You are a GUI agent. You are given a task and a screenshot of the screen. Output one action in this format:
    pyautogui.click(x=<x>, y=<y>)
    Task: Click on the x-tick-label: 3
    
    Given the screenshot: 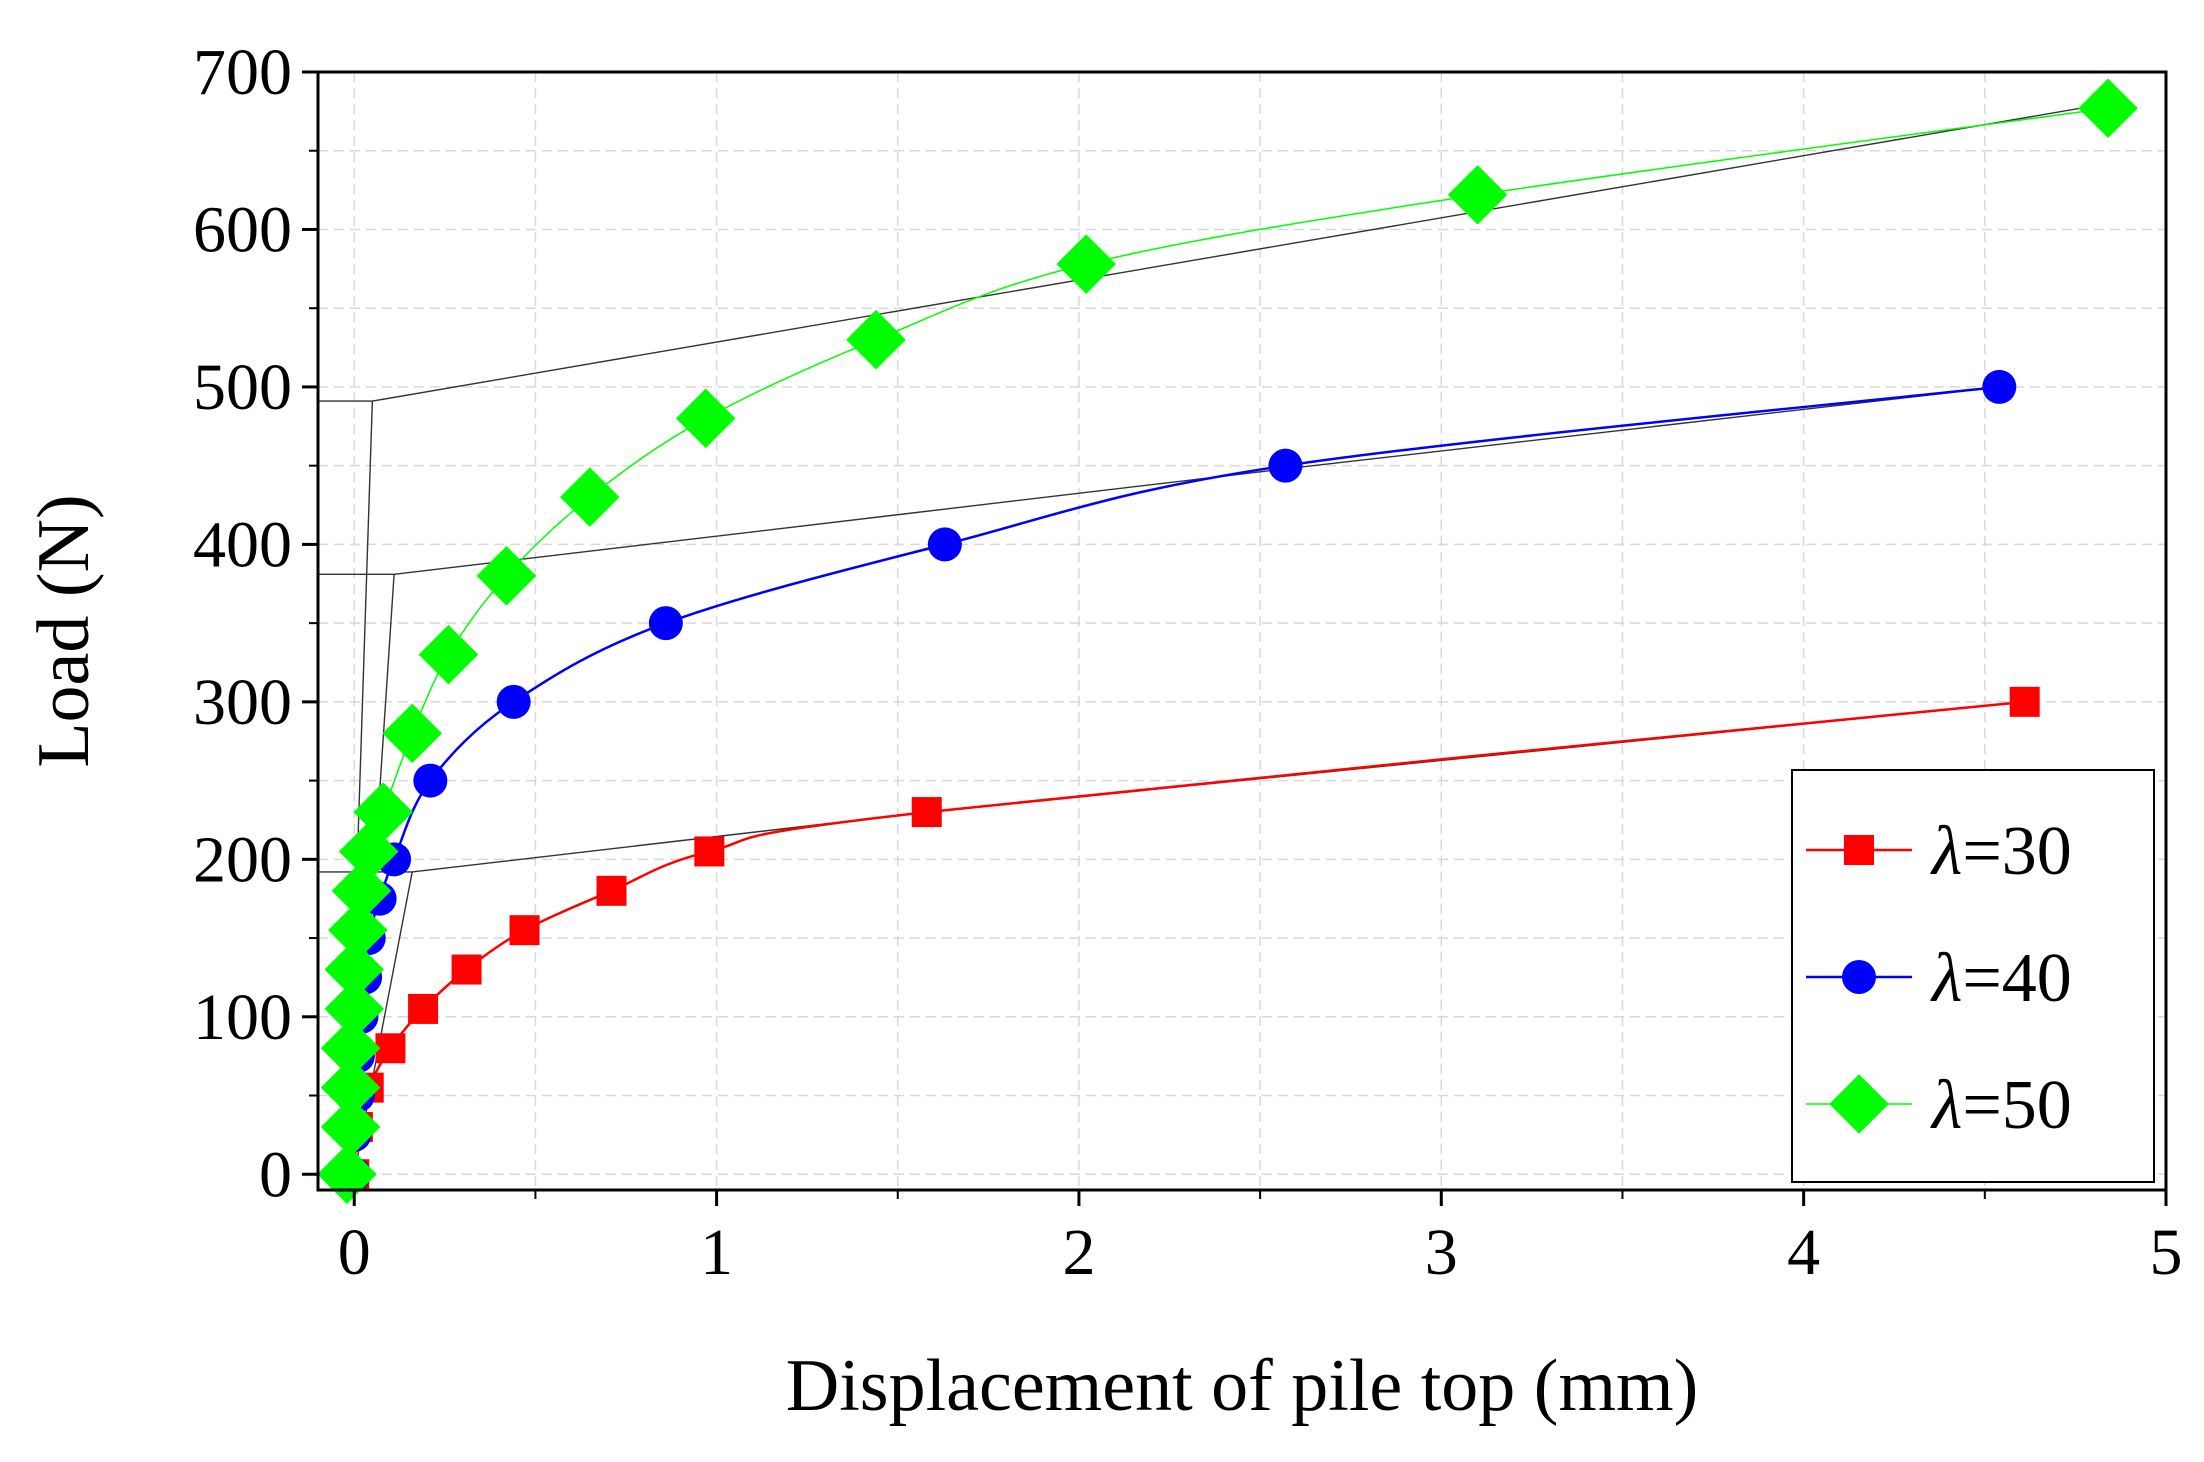 What is the action you would take?
    pyautogui.click(x=1441, y=1252)
    